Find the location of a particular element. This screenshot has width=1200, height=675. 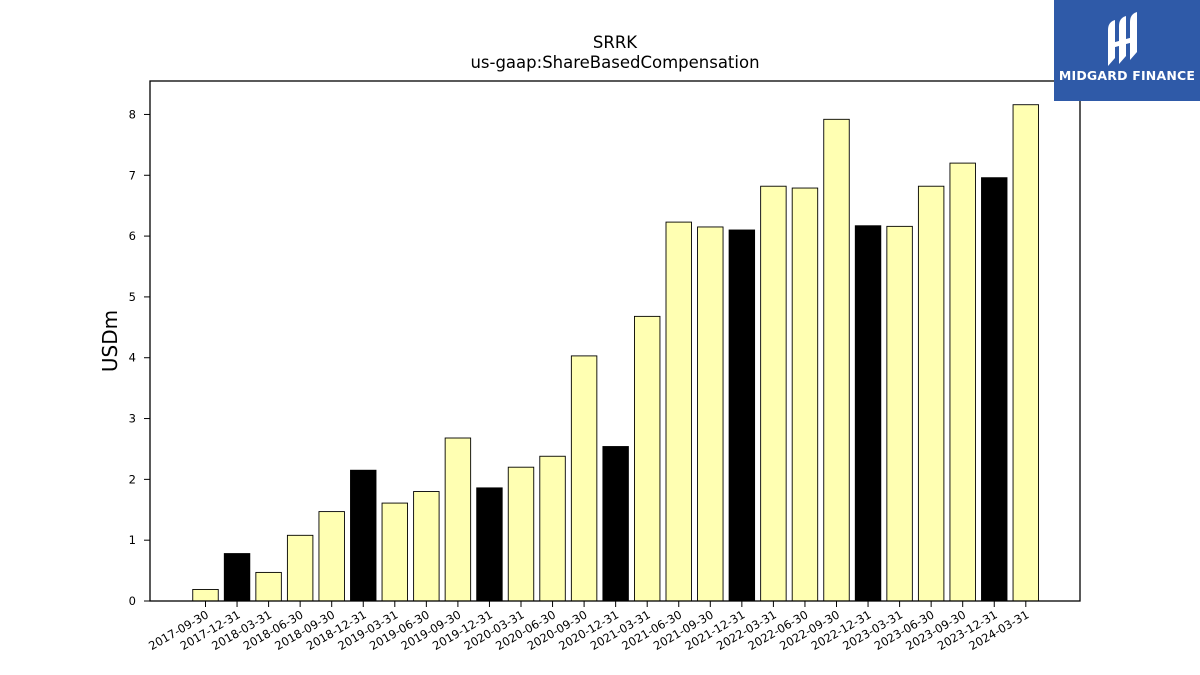

midgard-logo: MIDGARD FINANCE is located at coordinates (1127, 50).